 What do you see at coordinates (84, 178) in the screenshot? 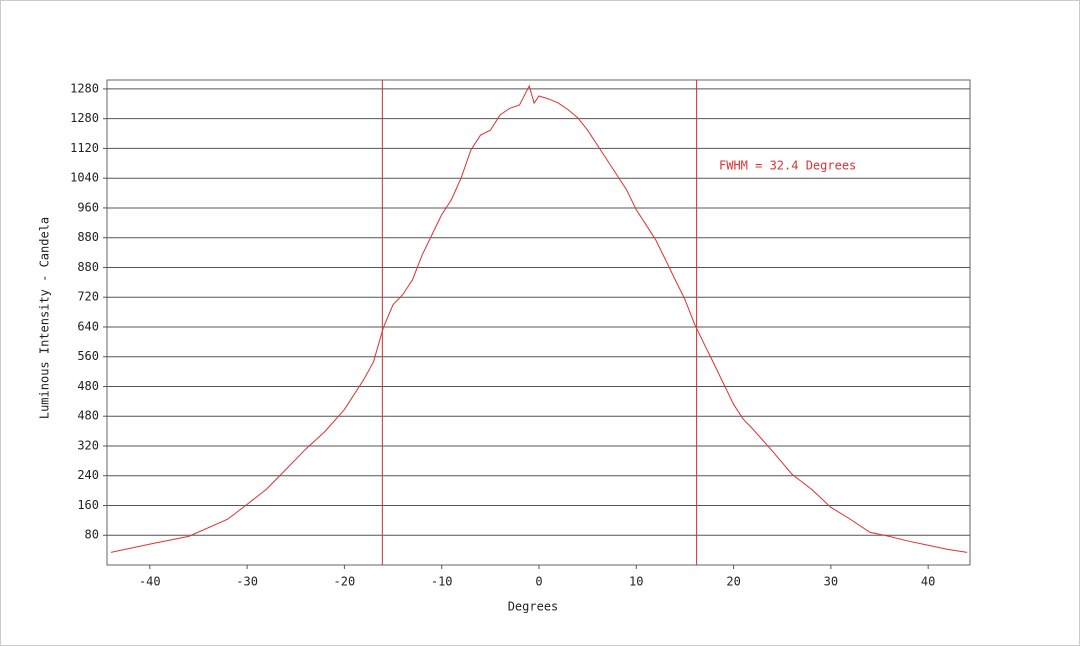
I see `y-tick-label: 1040` at bounding box center [84, 178].